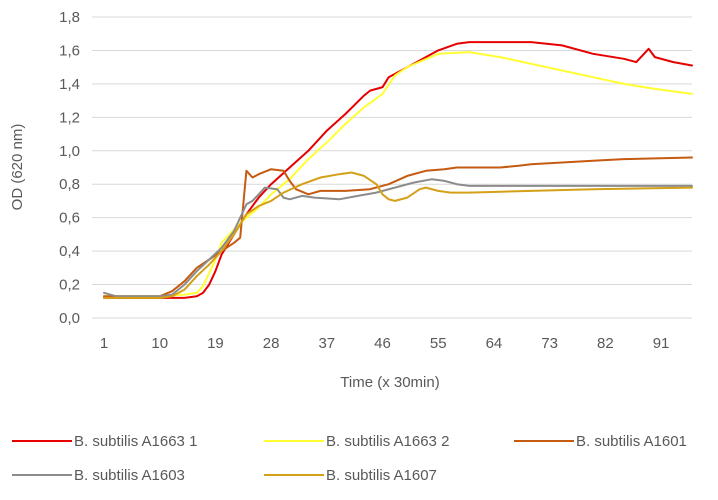 The width and height of the screenshot is (718, 500). I want to click on x-tick-label: 37, so click(326, 343).